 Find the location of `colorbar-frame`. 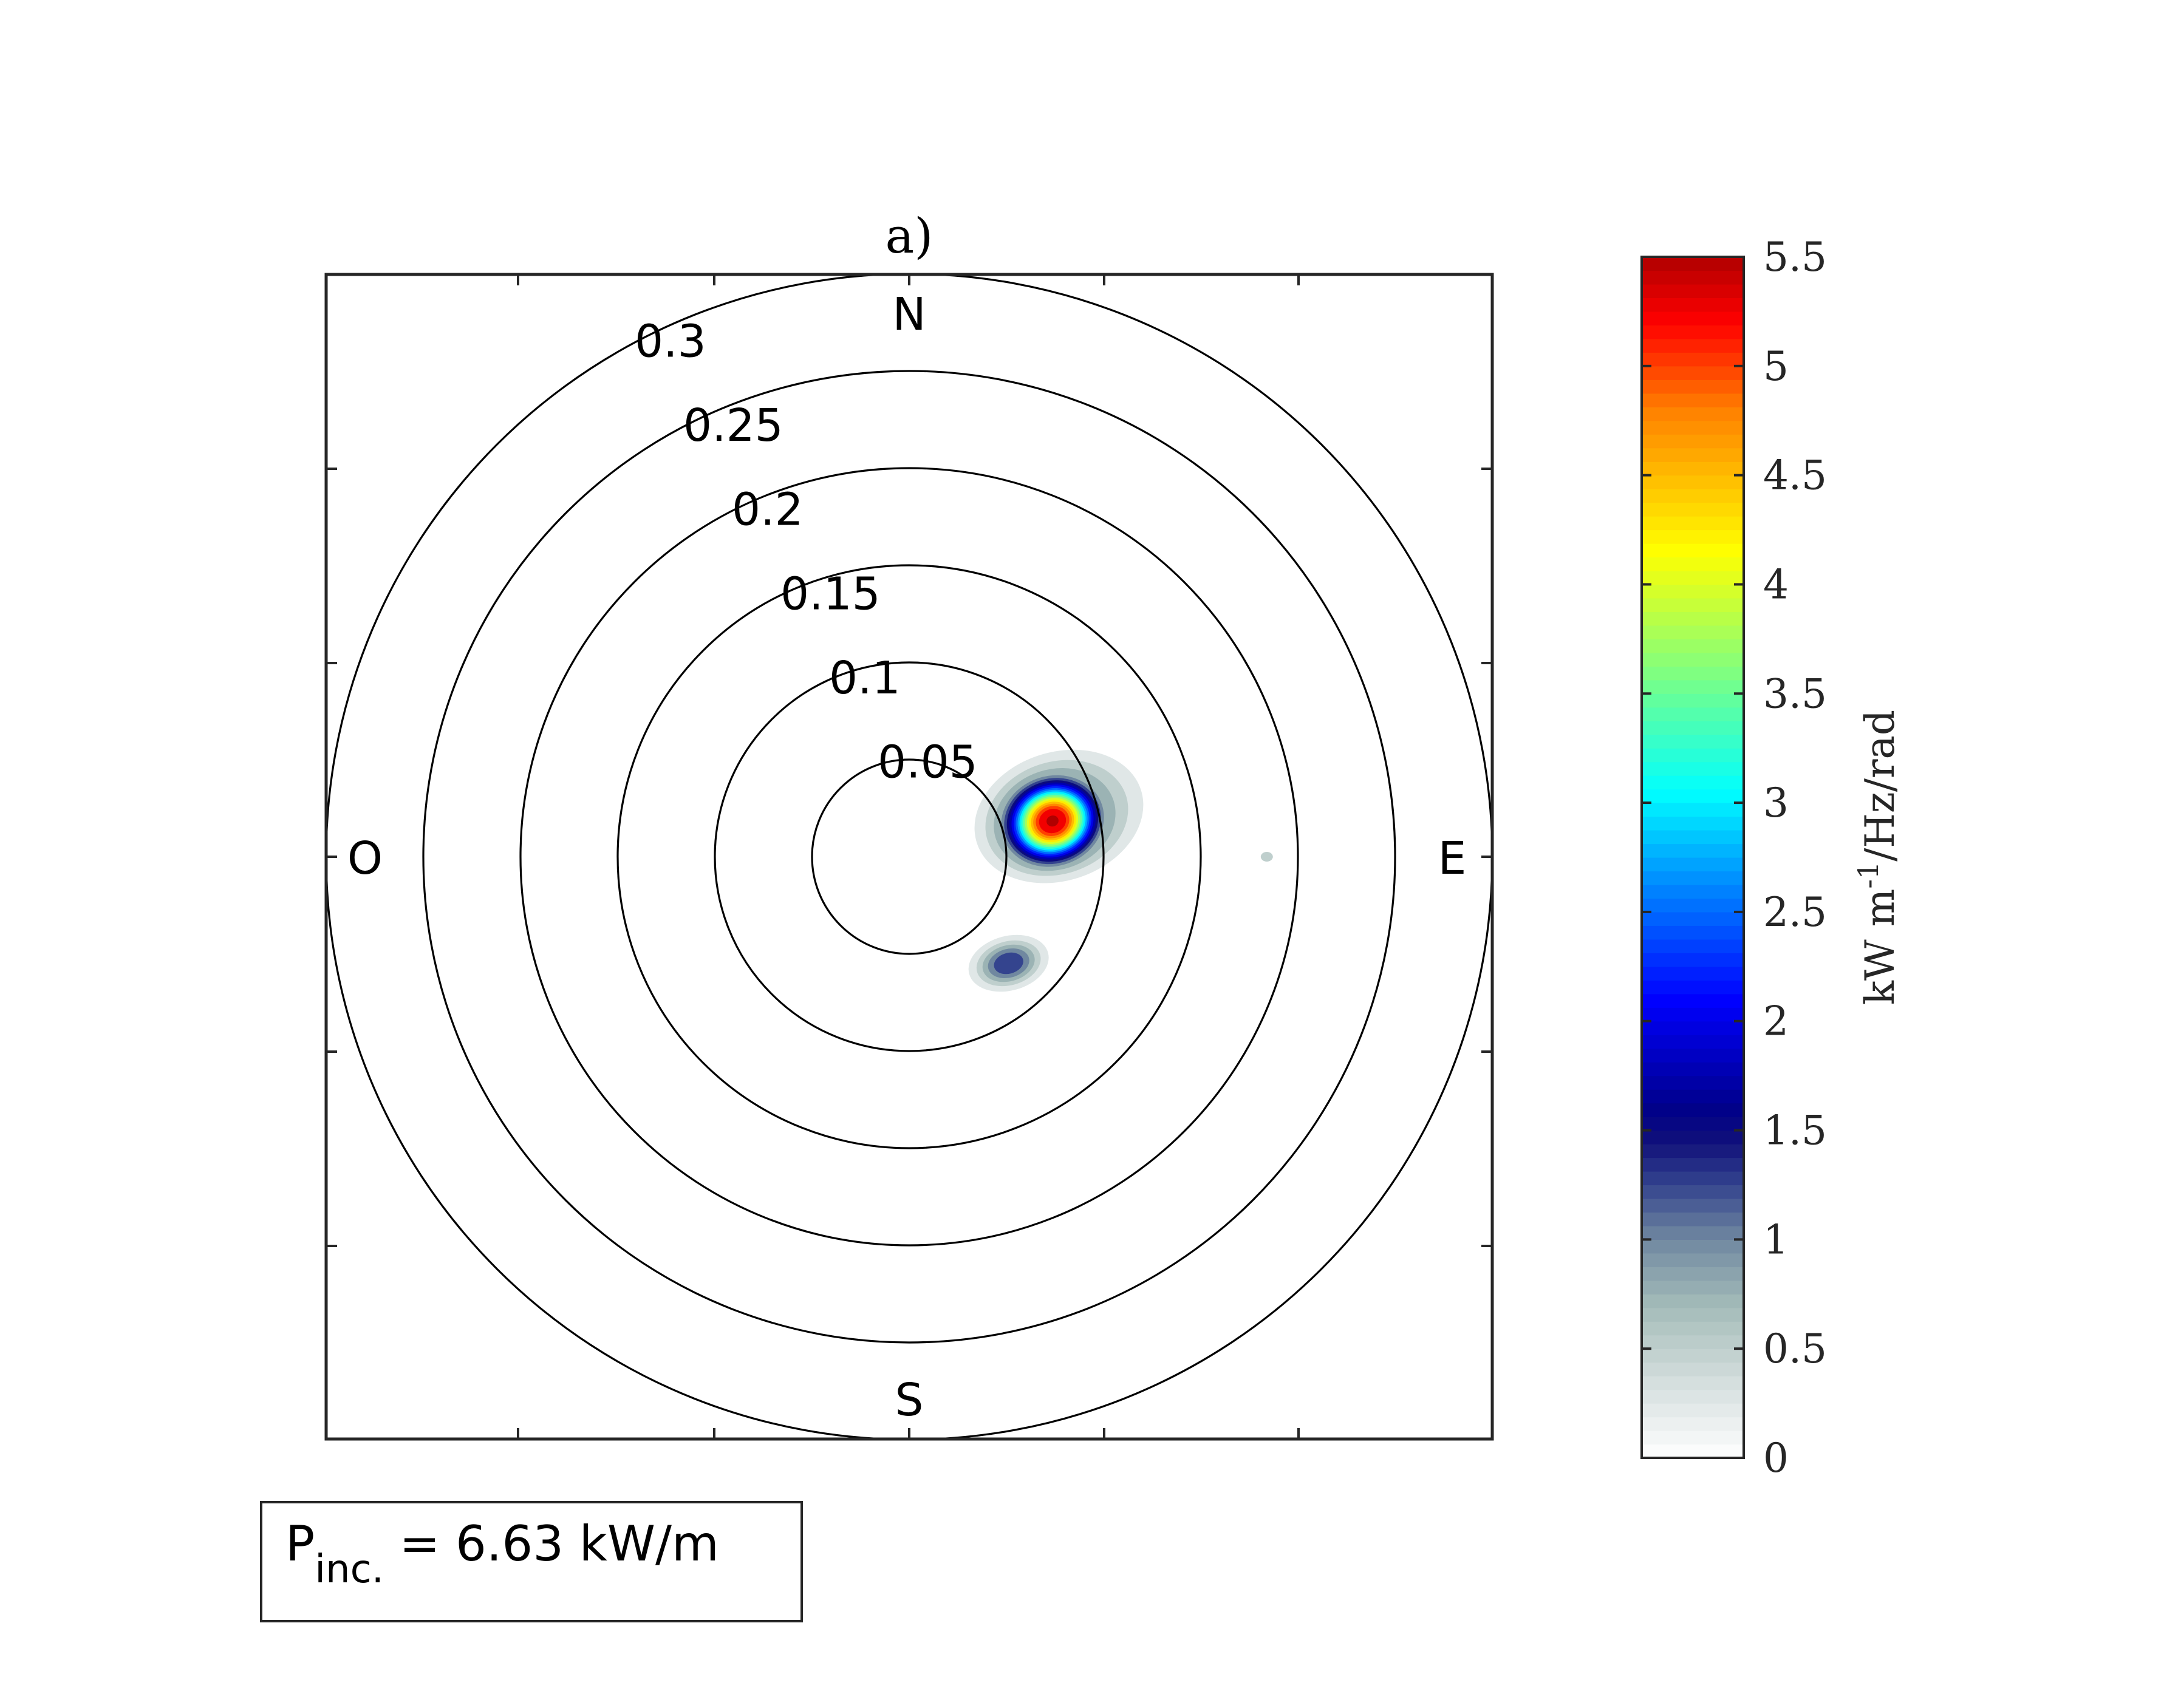

colorbar-frame is located at coordinates (1692, 858).